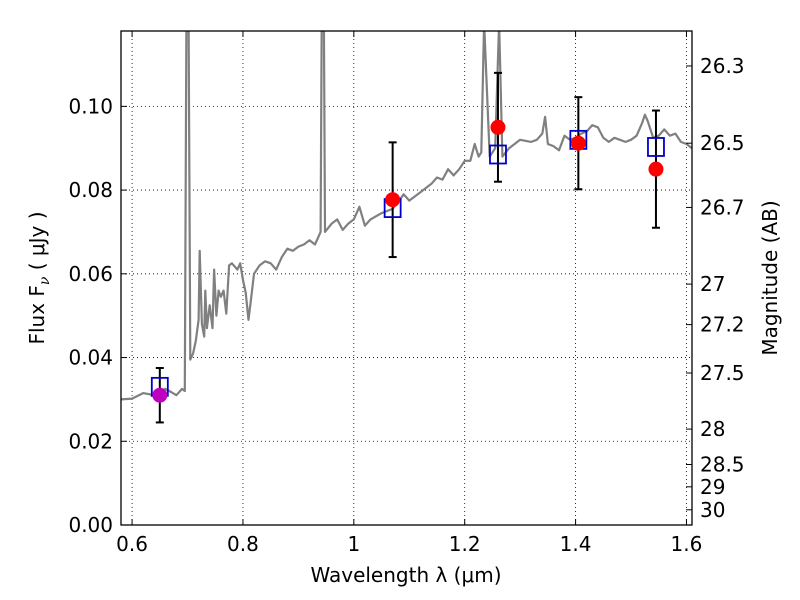 Image resolution: width=800 pixels, height=600 pixels. I want to click on y-axis-title-unit: ( μJy ), so click(37, 243).